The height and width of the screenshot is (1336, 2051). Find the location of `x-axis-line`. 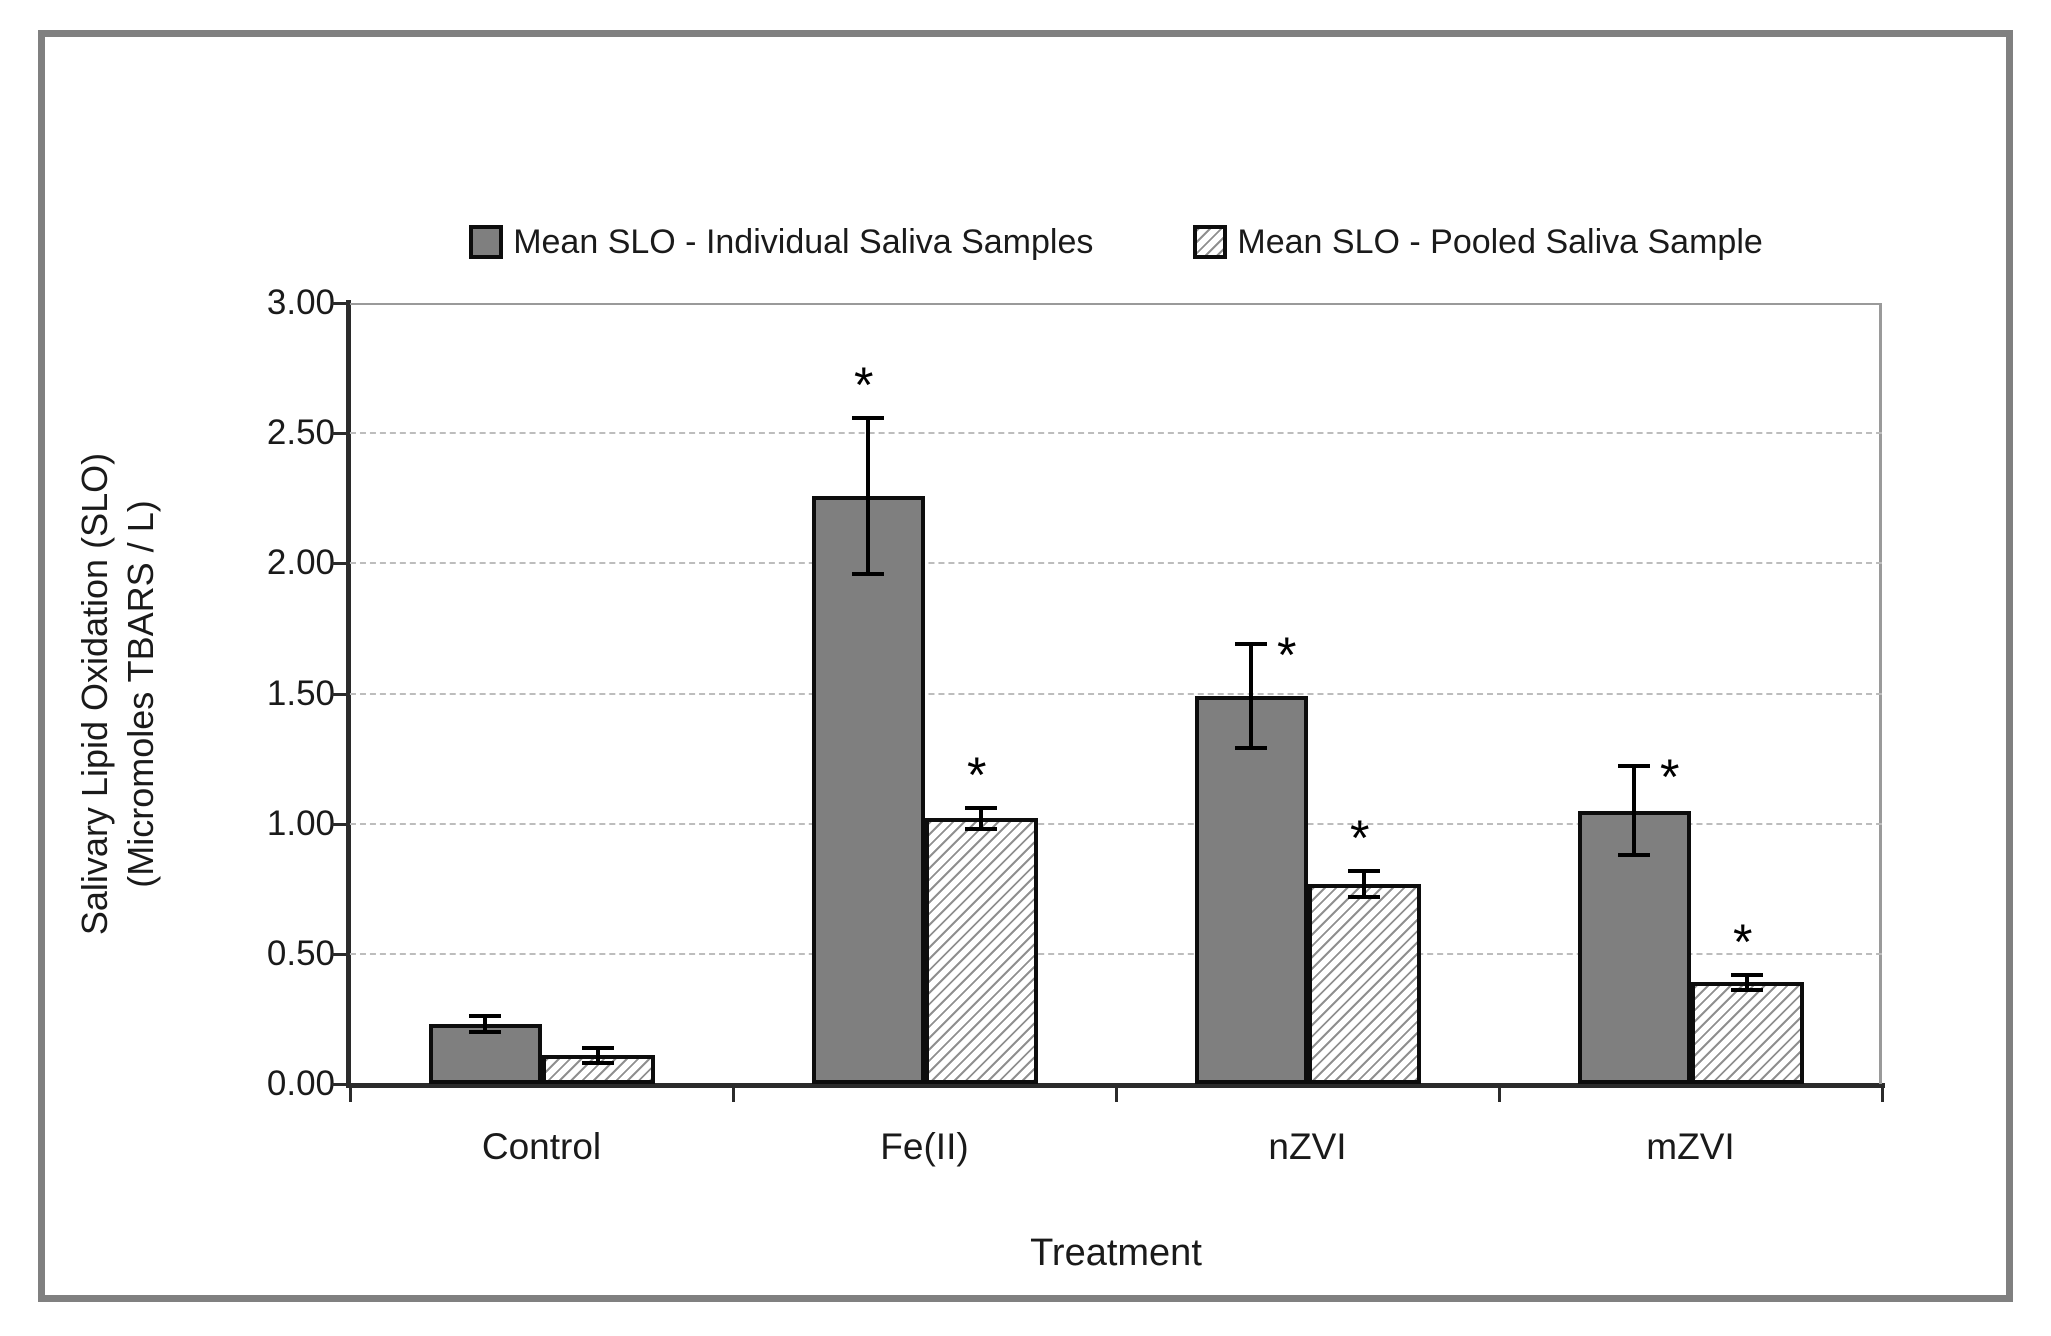

x-axis-line is located at coordinates (1115, 1085).